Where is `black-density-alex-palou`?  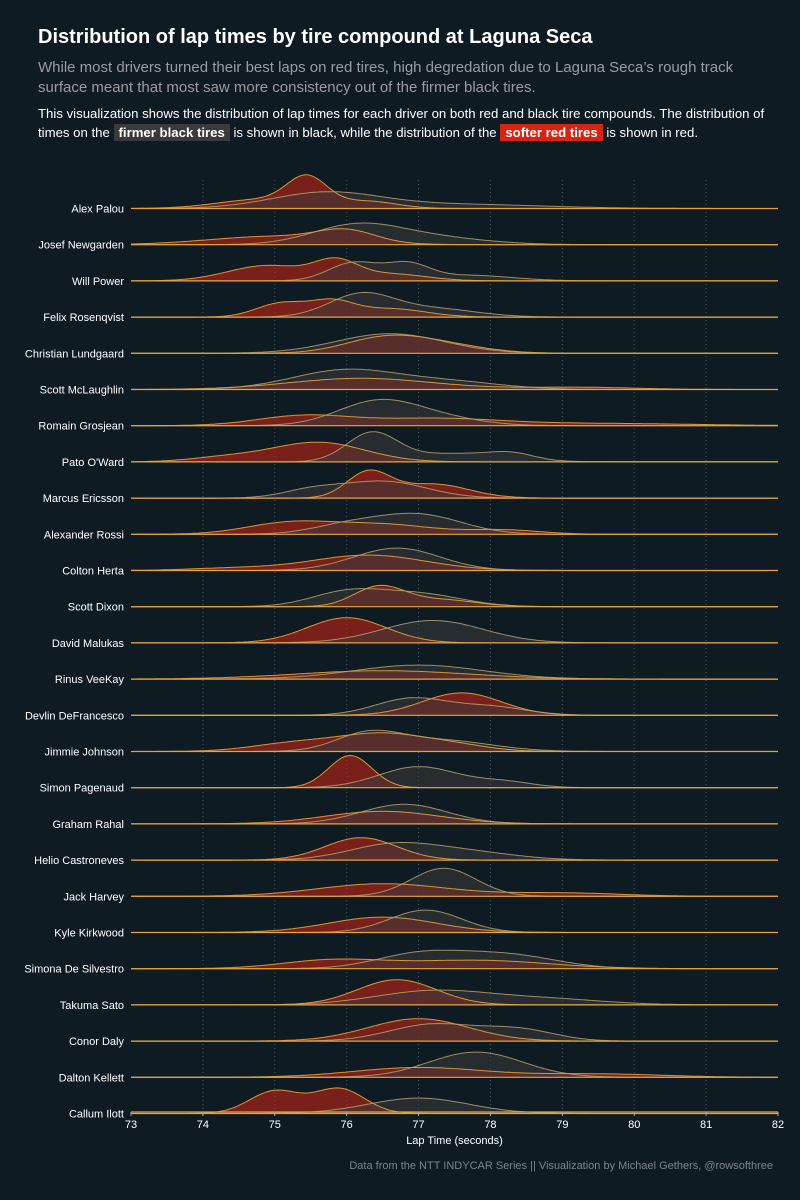
black-density-alex-palou is located at coordinates (454, 200).